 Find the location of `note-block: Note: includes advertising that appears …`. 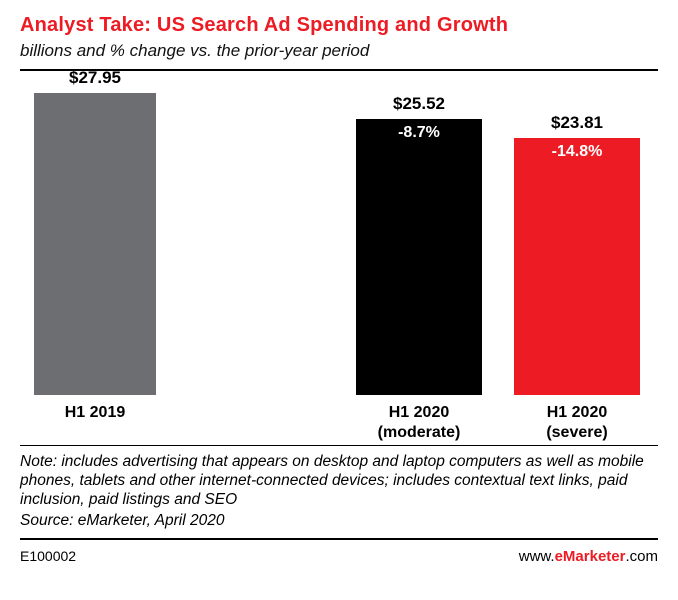

note-block: Note: includes advertising that appears … is located at coordinates (339, 492).